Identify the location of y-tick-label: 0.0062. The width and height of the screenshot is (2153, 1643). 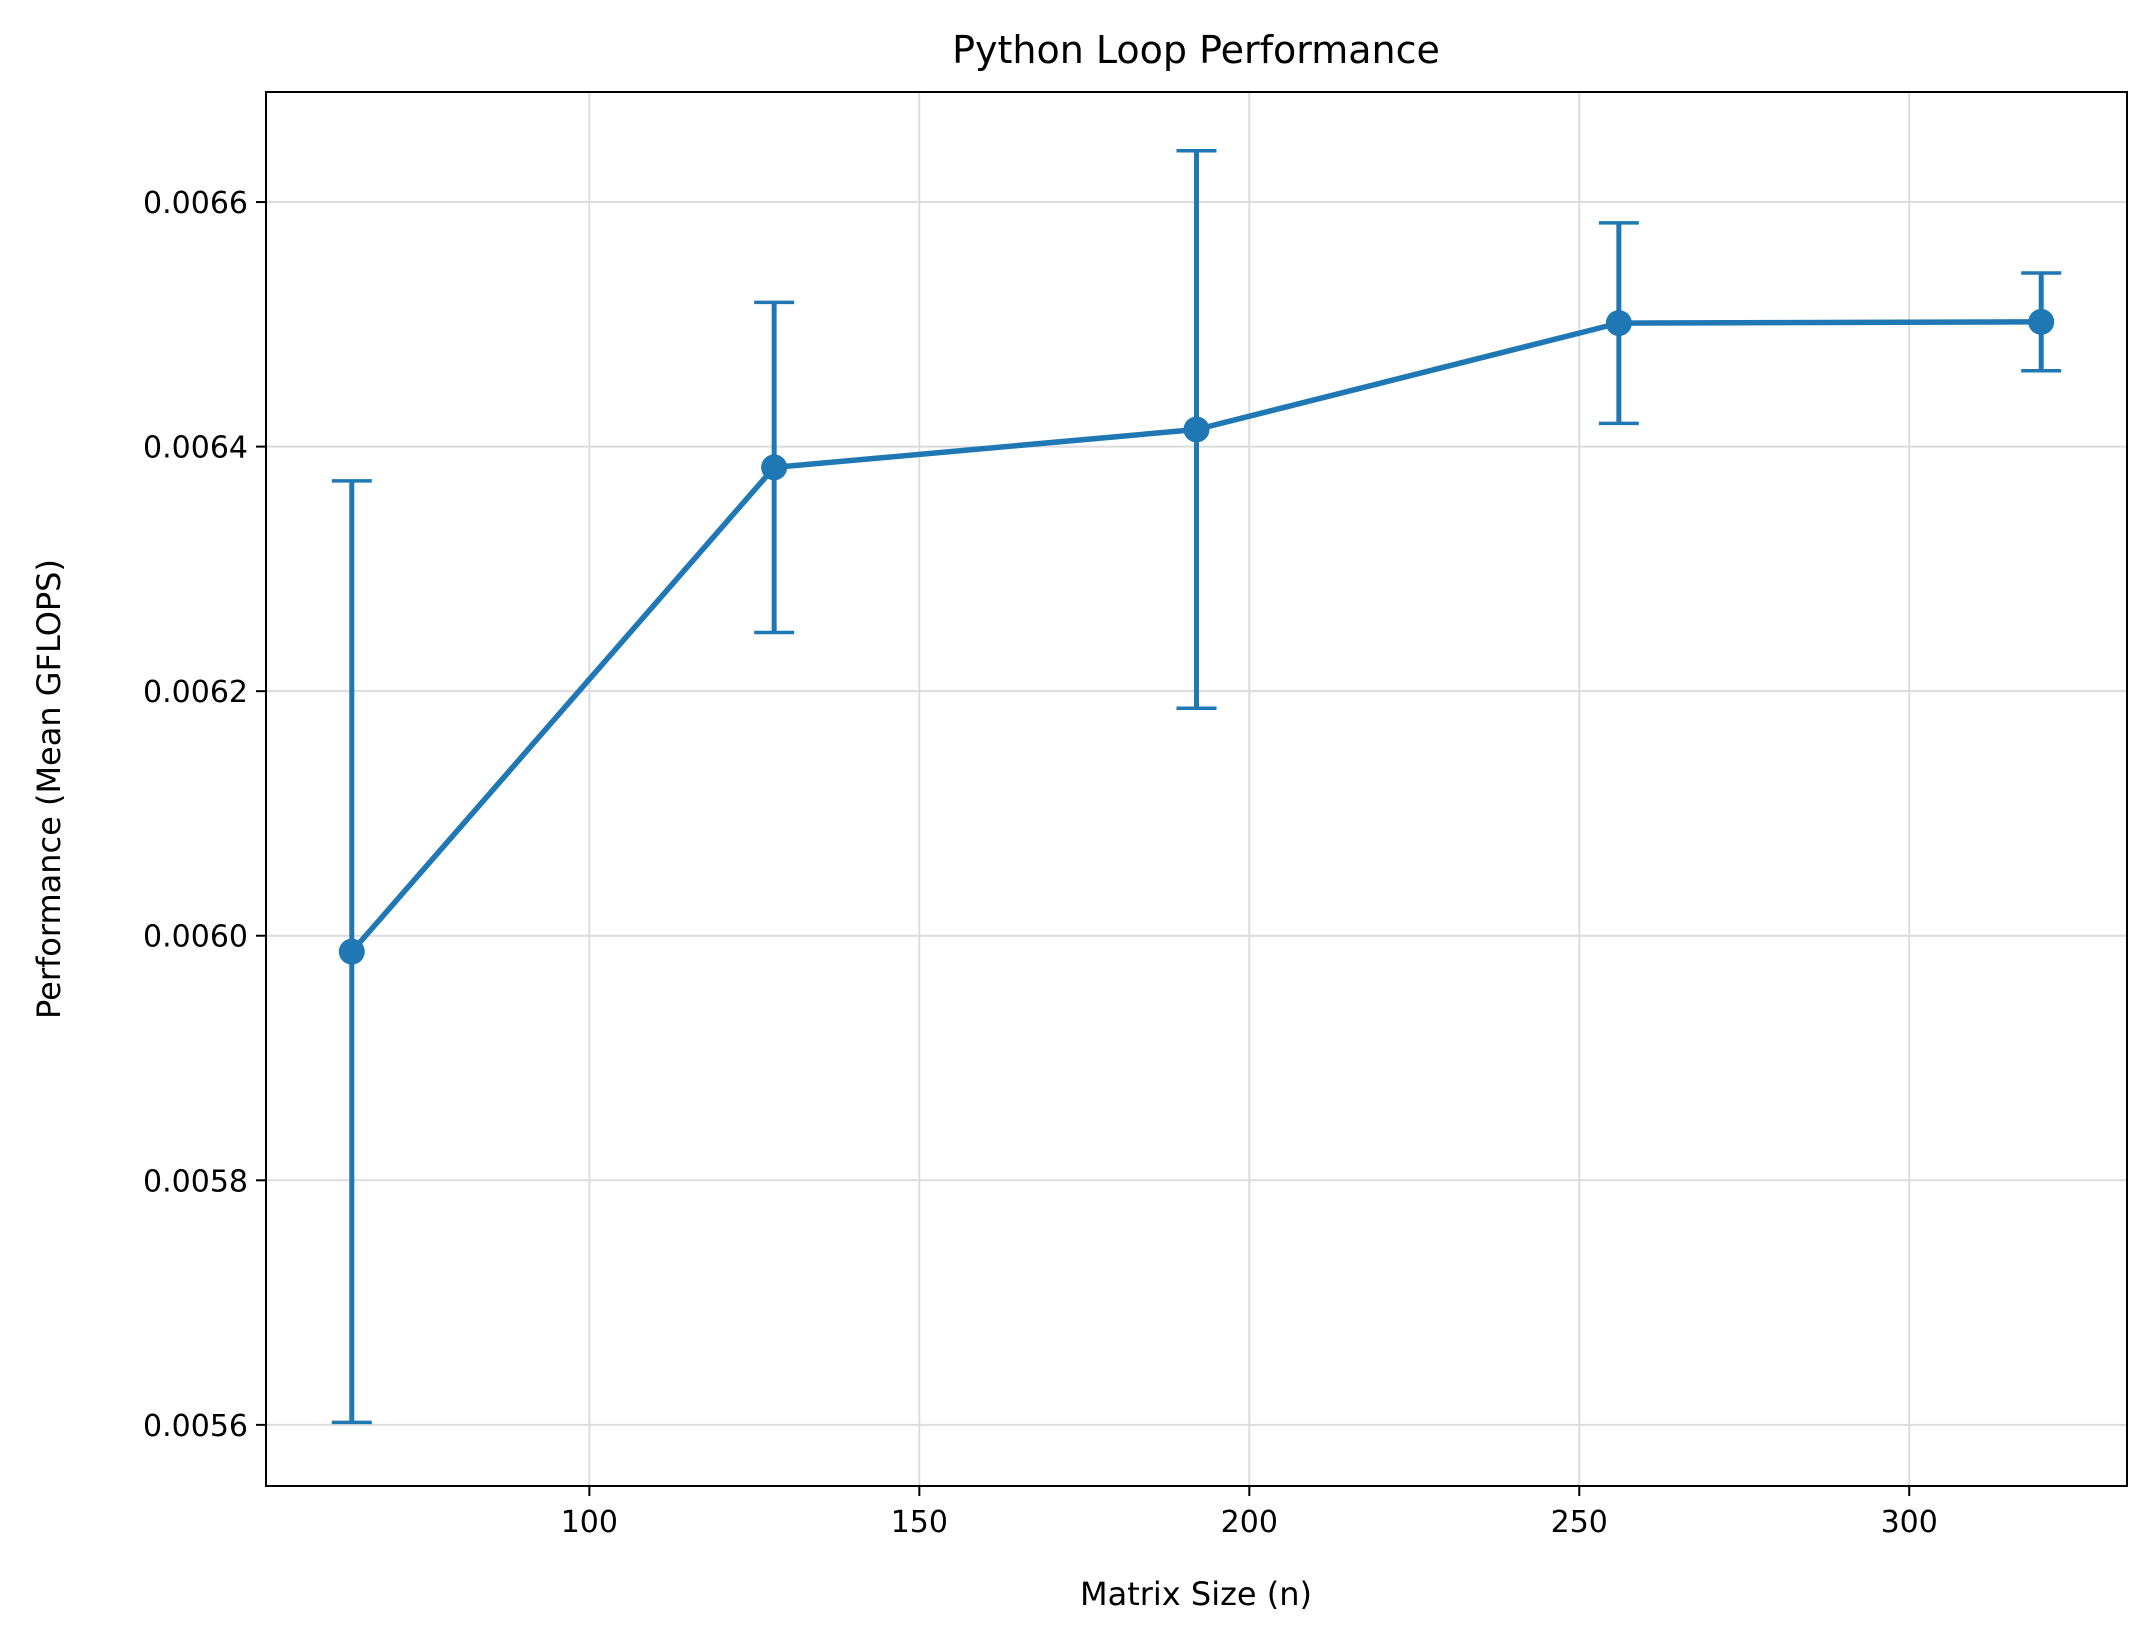
(195, 692).